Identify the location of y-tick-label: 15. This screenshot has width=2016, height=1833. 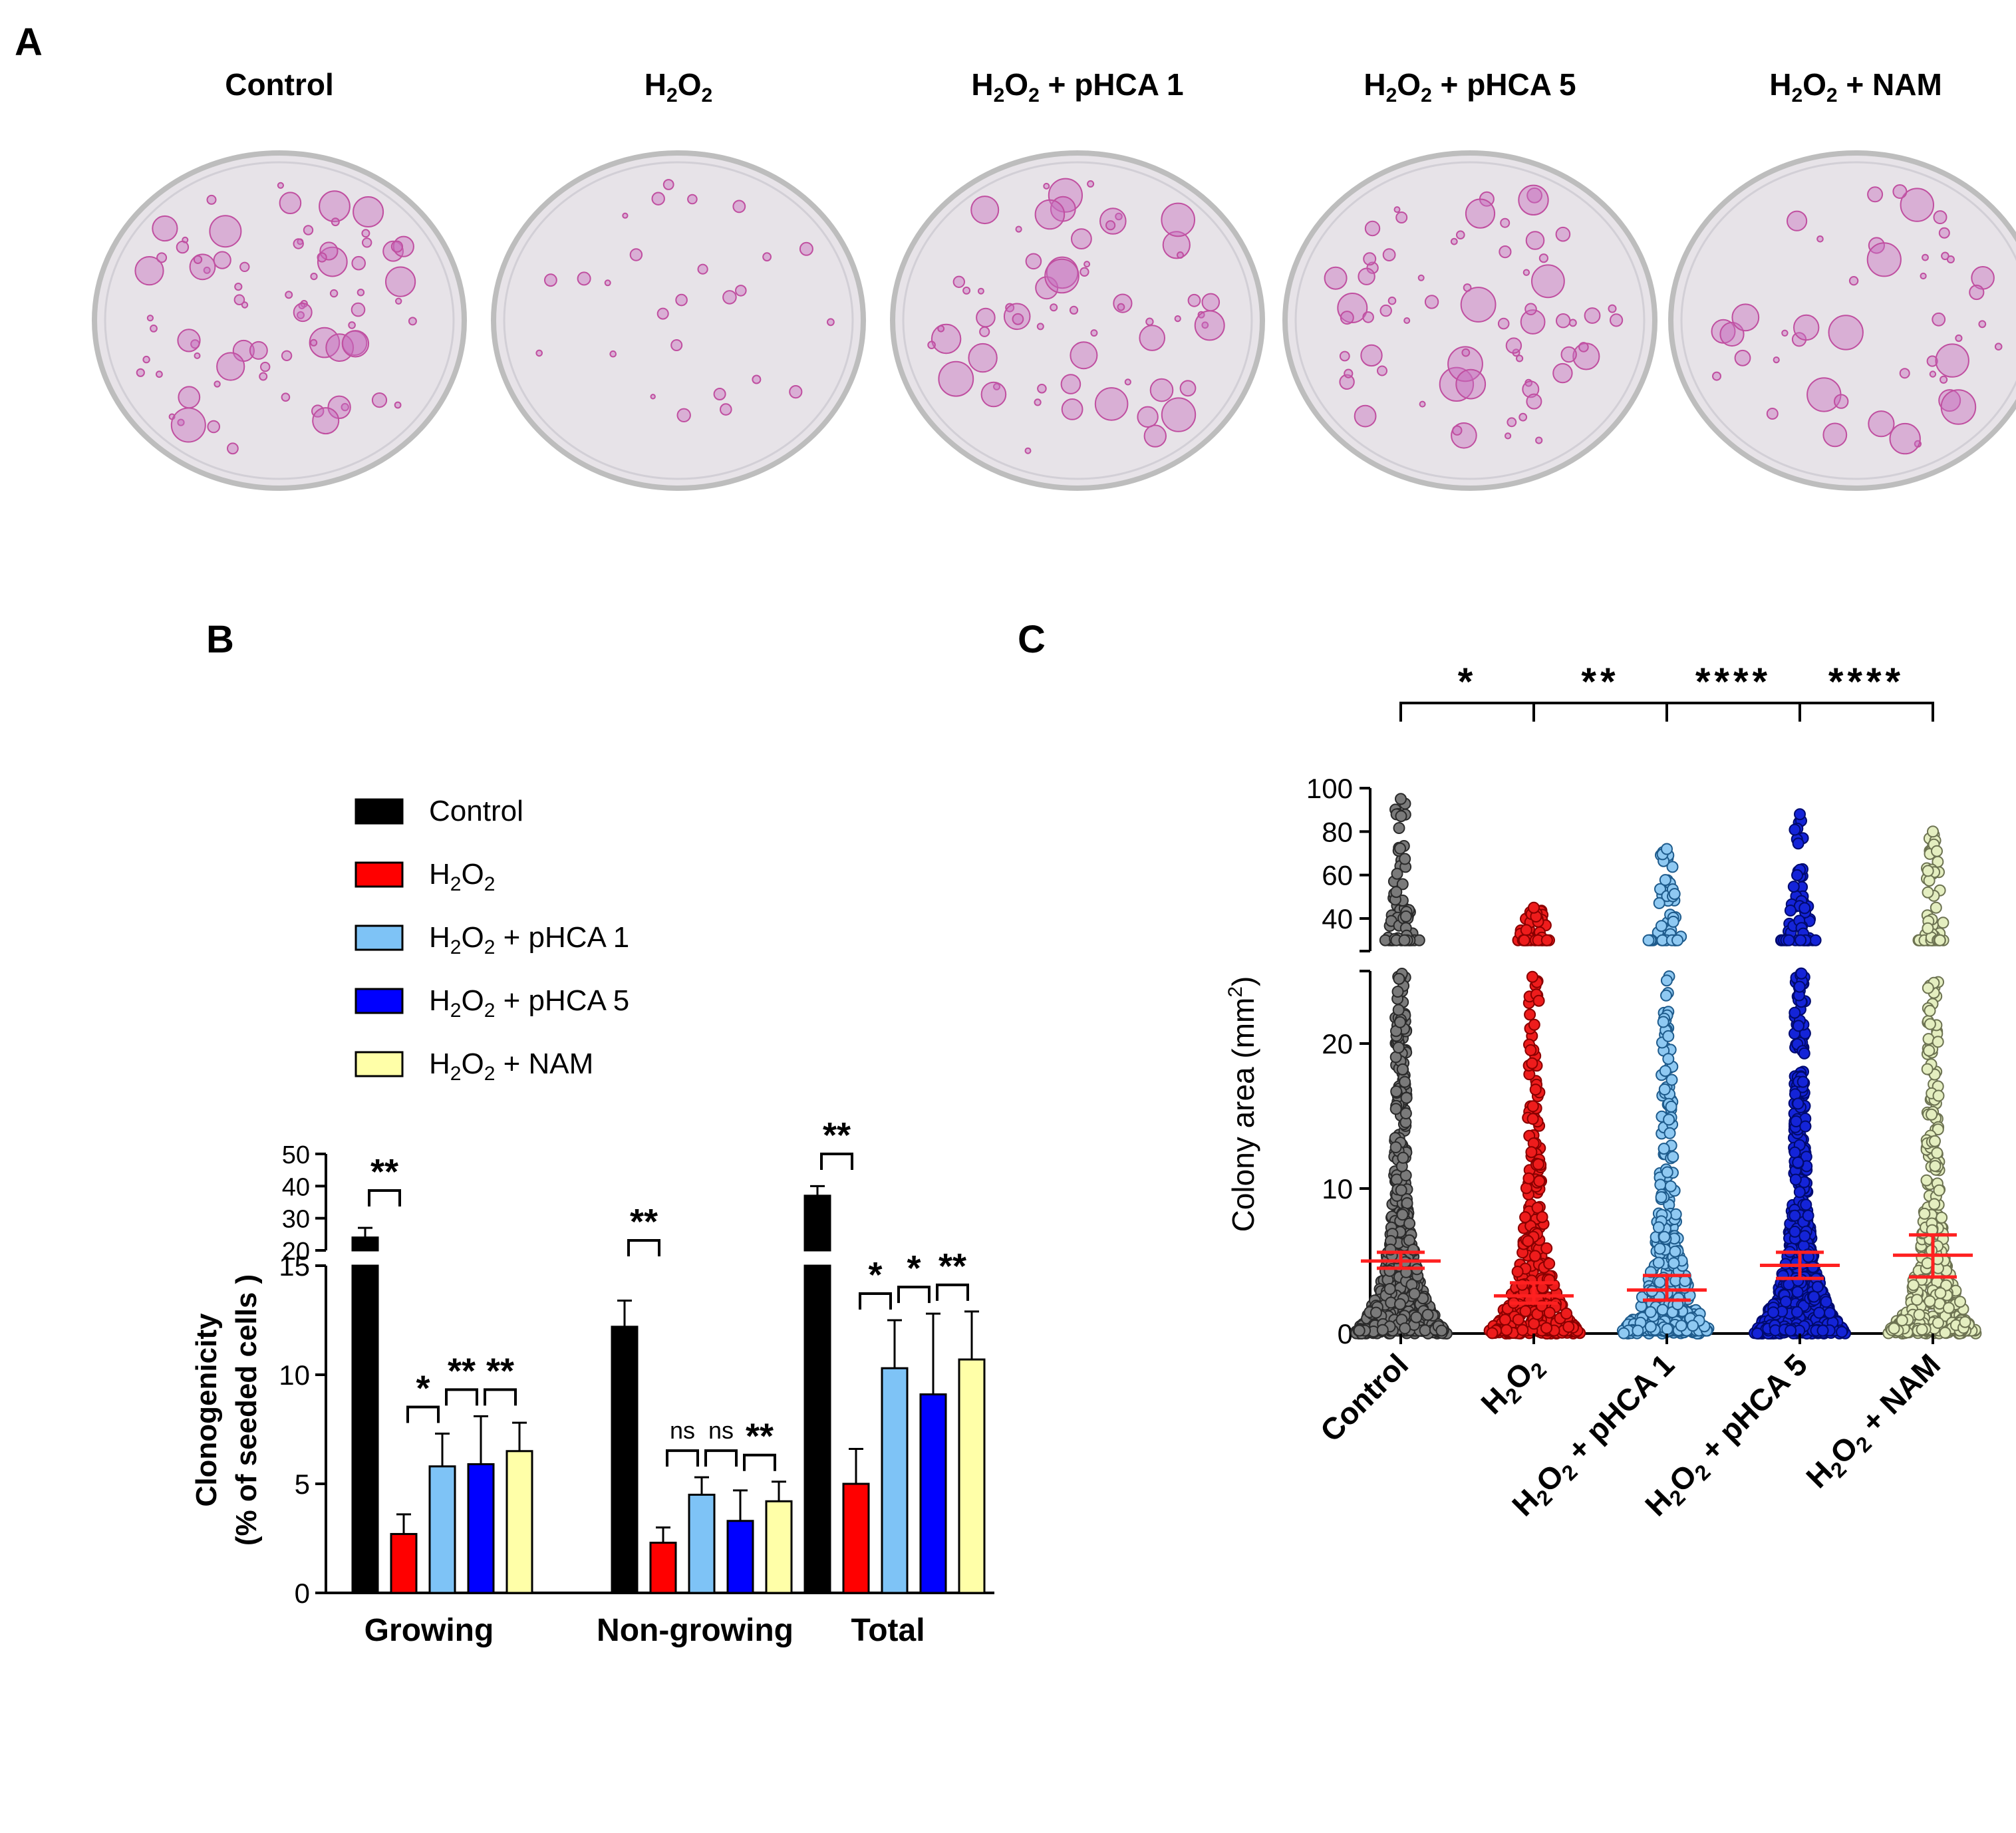
(294, 1266).